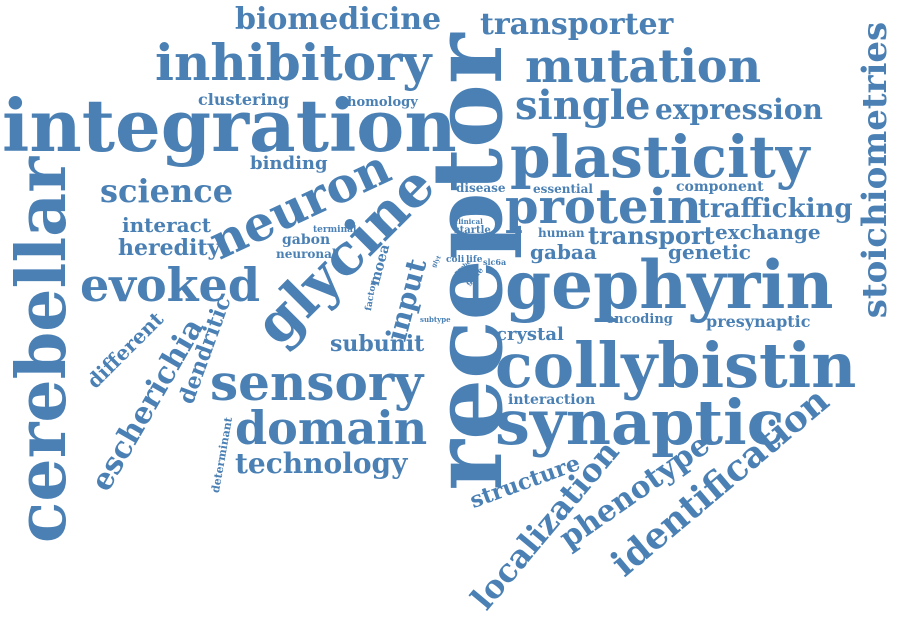 The height and width of the screenshot is (617, 900). Describe the element at coordinates (758, 321) in the screenshot. I see `word-presynaptic: presynaptic` at that location.